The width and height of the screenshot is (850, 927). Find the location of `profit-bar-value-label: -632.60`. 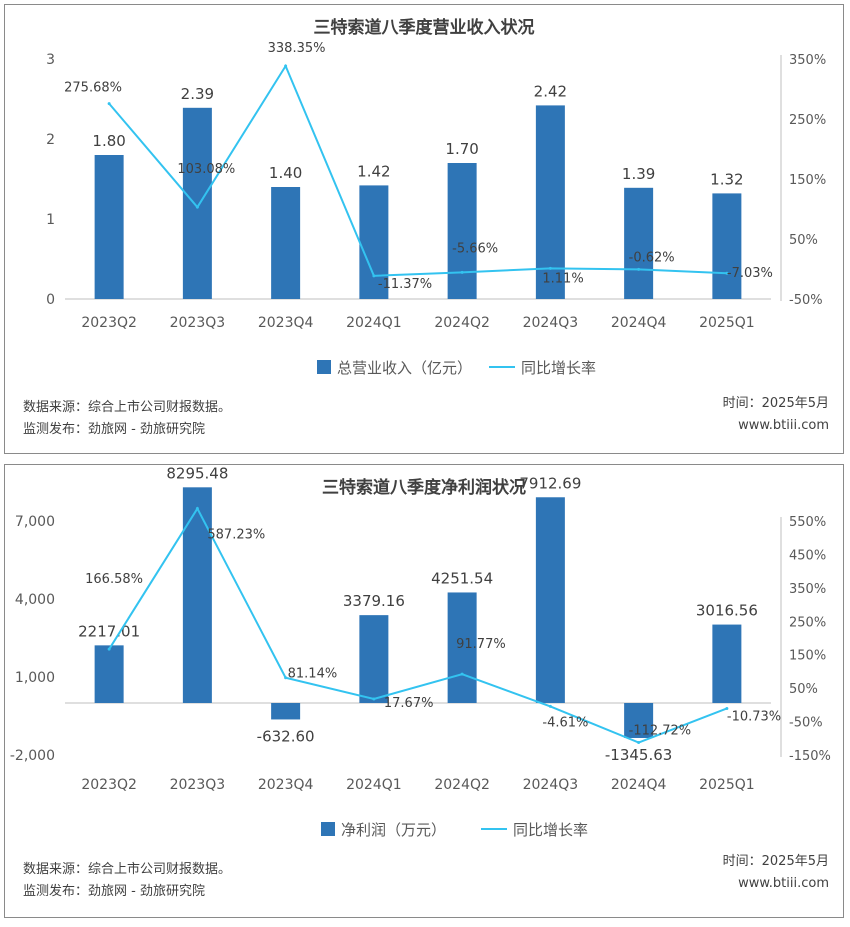

profit-bar-value-label: -632.60 is located at coordinates (286, 736).